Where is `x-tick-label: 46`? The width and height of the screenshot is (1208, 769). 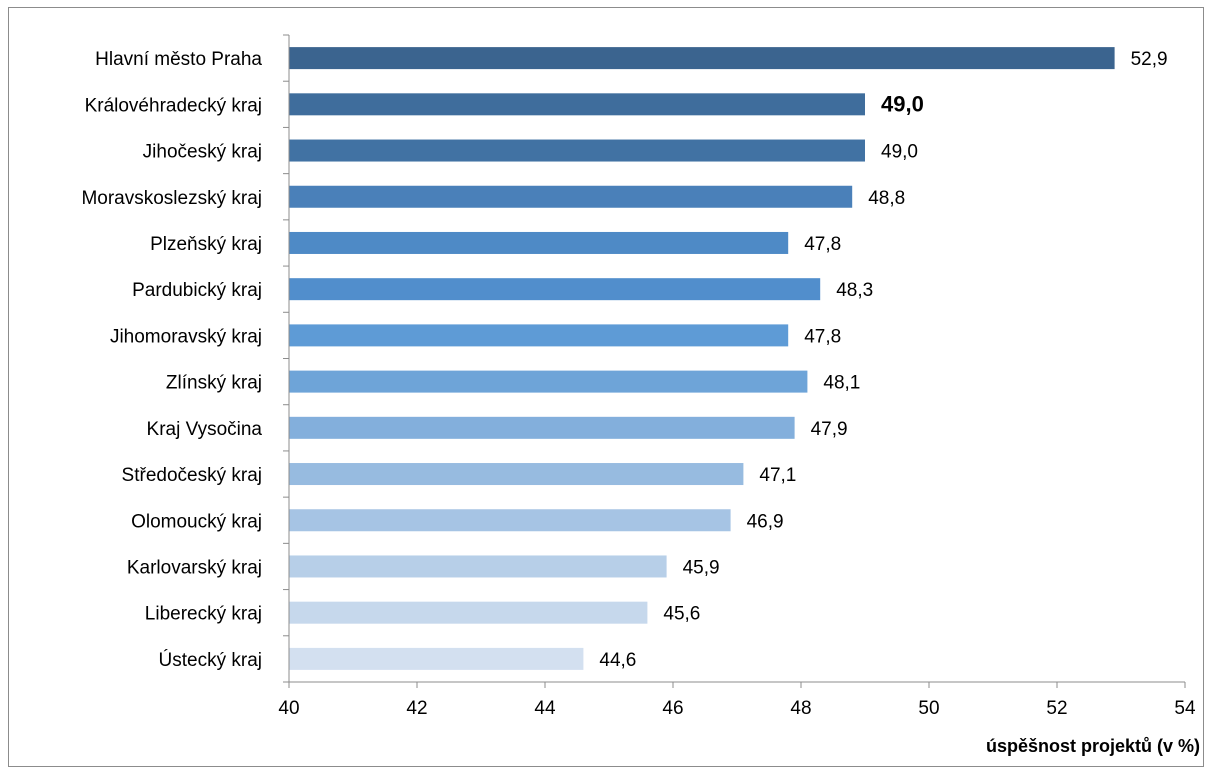
x-tick-label: 46 is located at coordinates (672, 708).